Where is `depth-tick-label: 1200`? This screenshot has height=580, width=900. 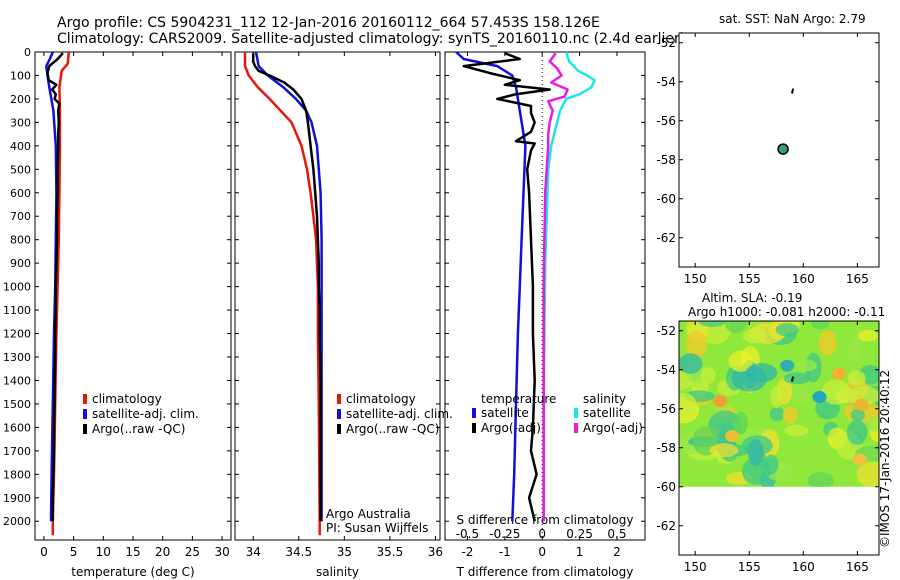
depth-tick-label: 1200 is located at coordinates (17, 334).